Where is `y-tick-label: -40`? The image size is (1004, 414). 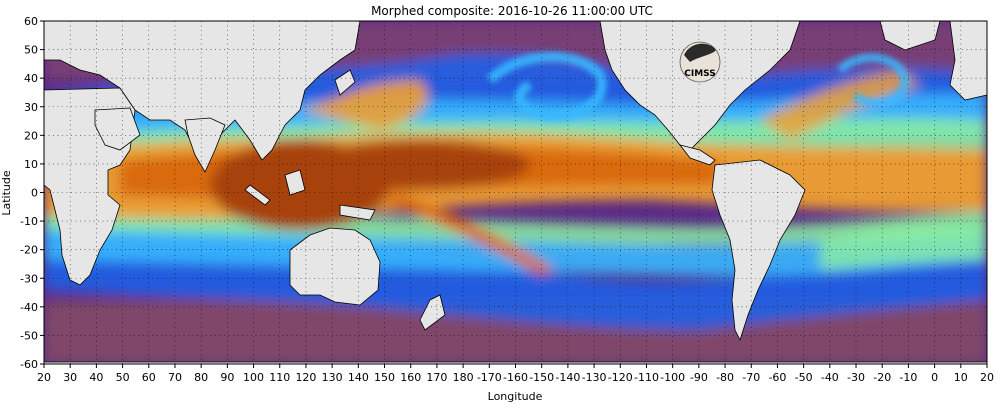 y-tick-label: -40 is located at coordinates (29, 307).